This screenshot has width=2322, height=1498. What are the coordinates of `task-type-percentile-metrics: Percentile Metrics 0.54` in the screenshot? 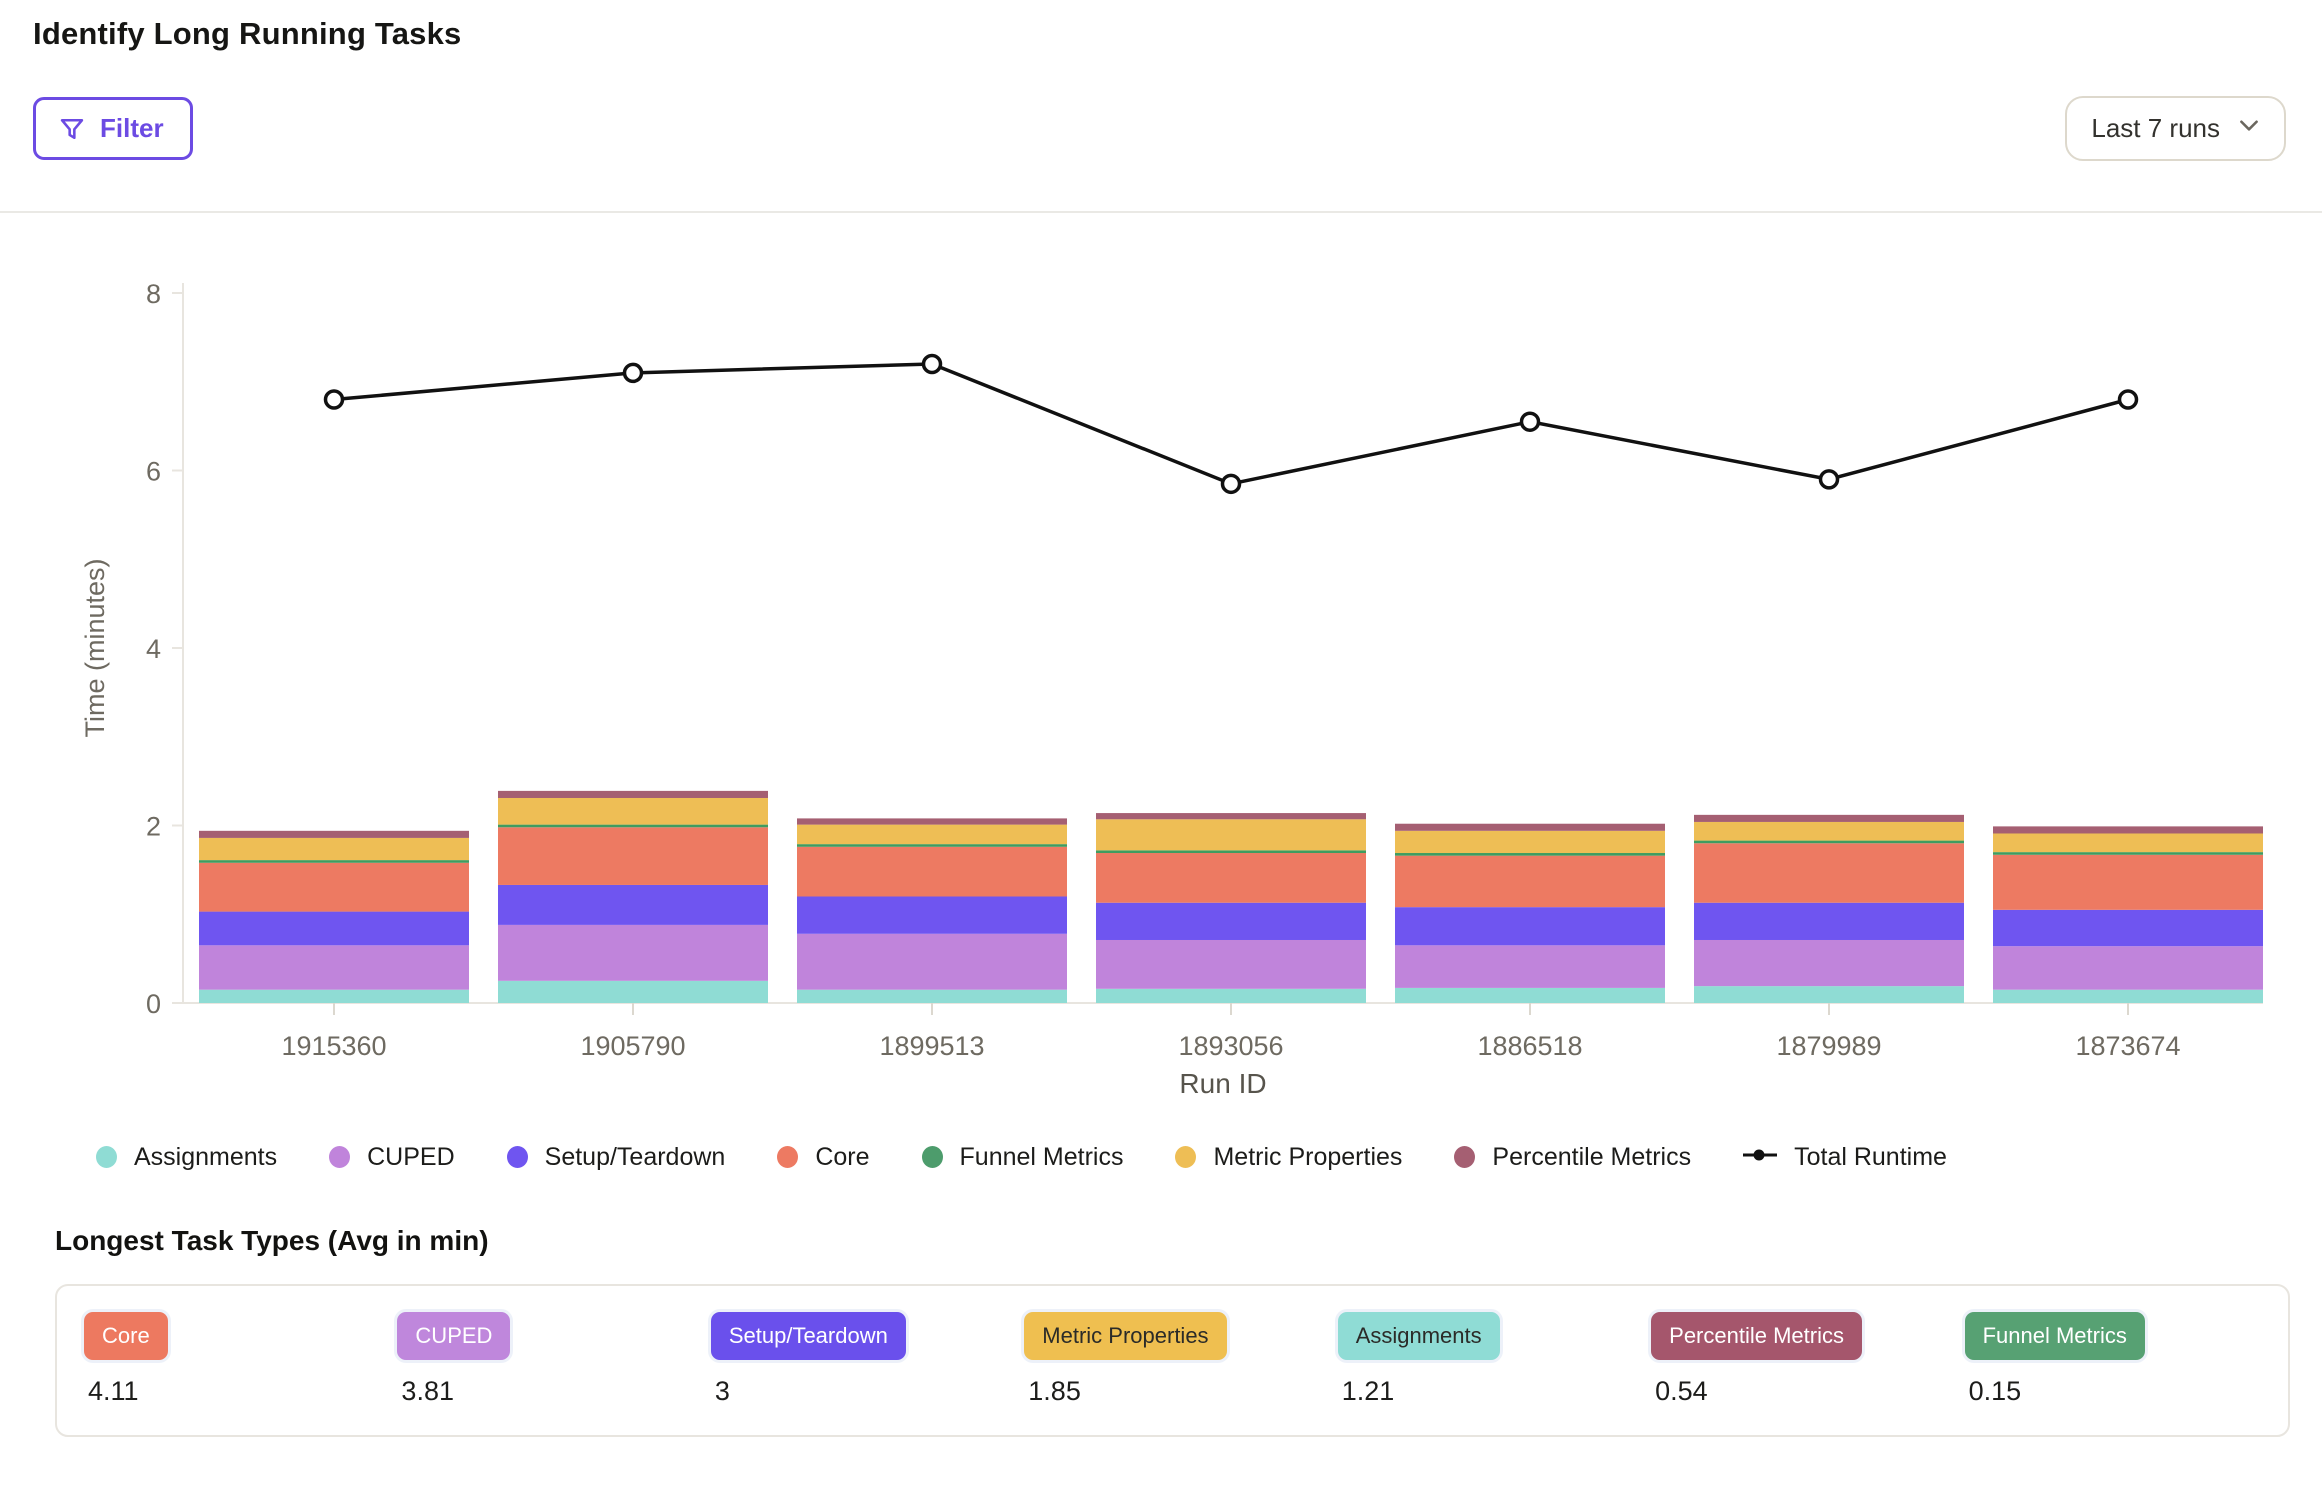 It's located at (1807, 1359).